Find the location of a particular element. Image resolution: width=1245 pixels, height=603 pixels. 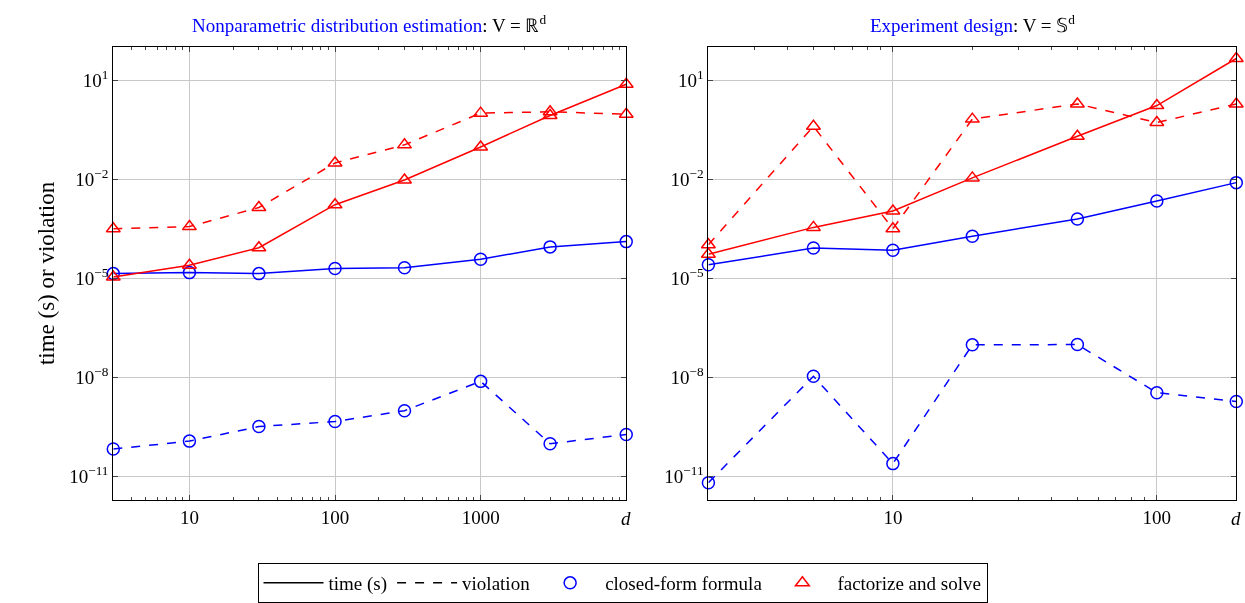

chart-title: Experiment design: V = 𝕊$^{d}$ is located at coordinates (973, 24).